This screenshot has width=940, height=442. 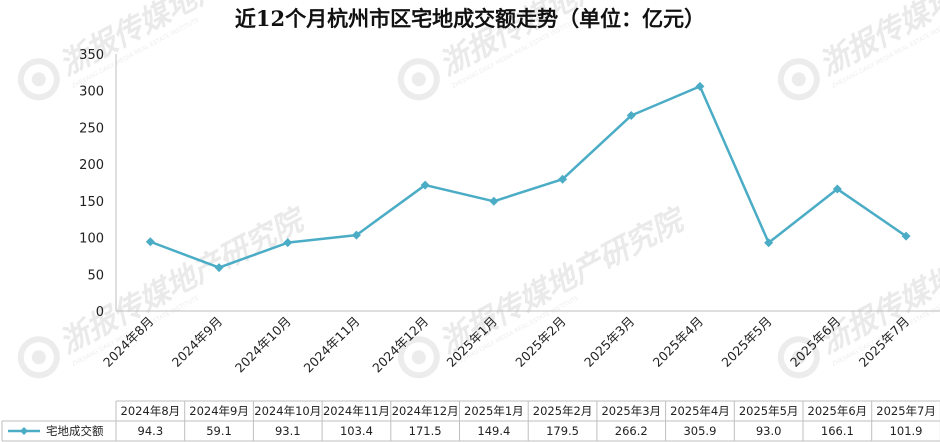 What do you see at coordinates (91, 55) in the screenshot?
I see `y-tick-label: 350` at bounding box center [91, 55].